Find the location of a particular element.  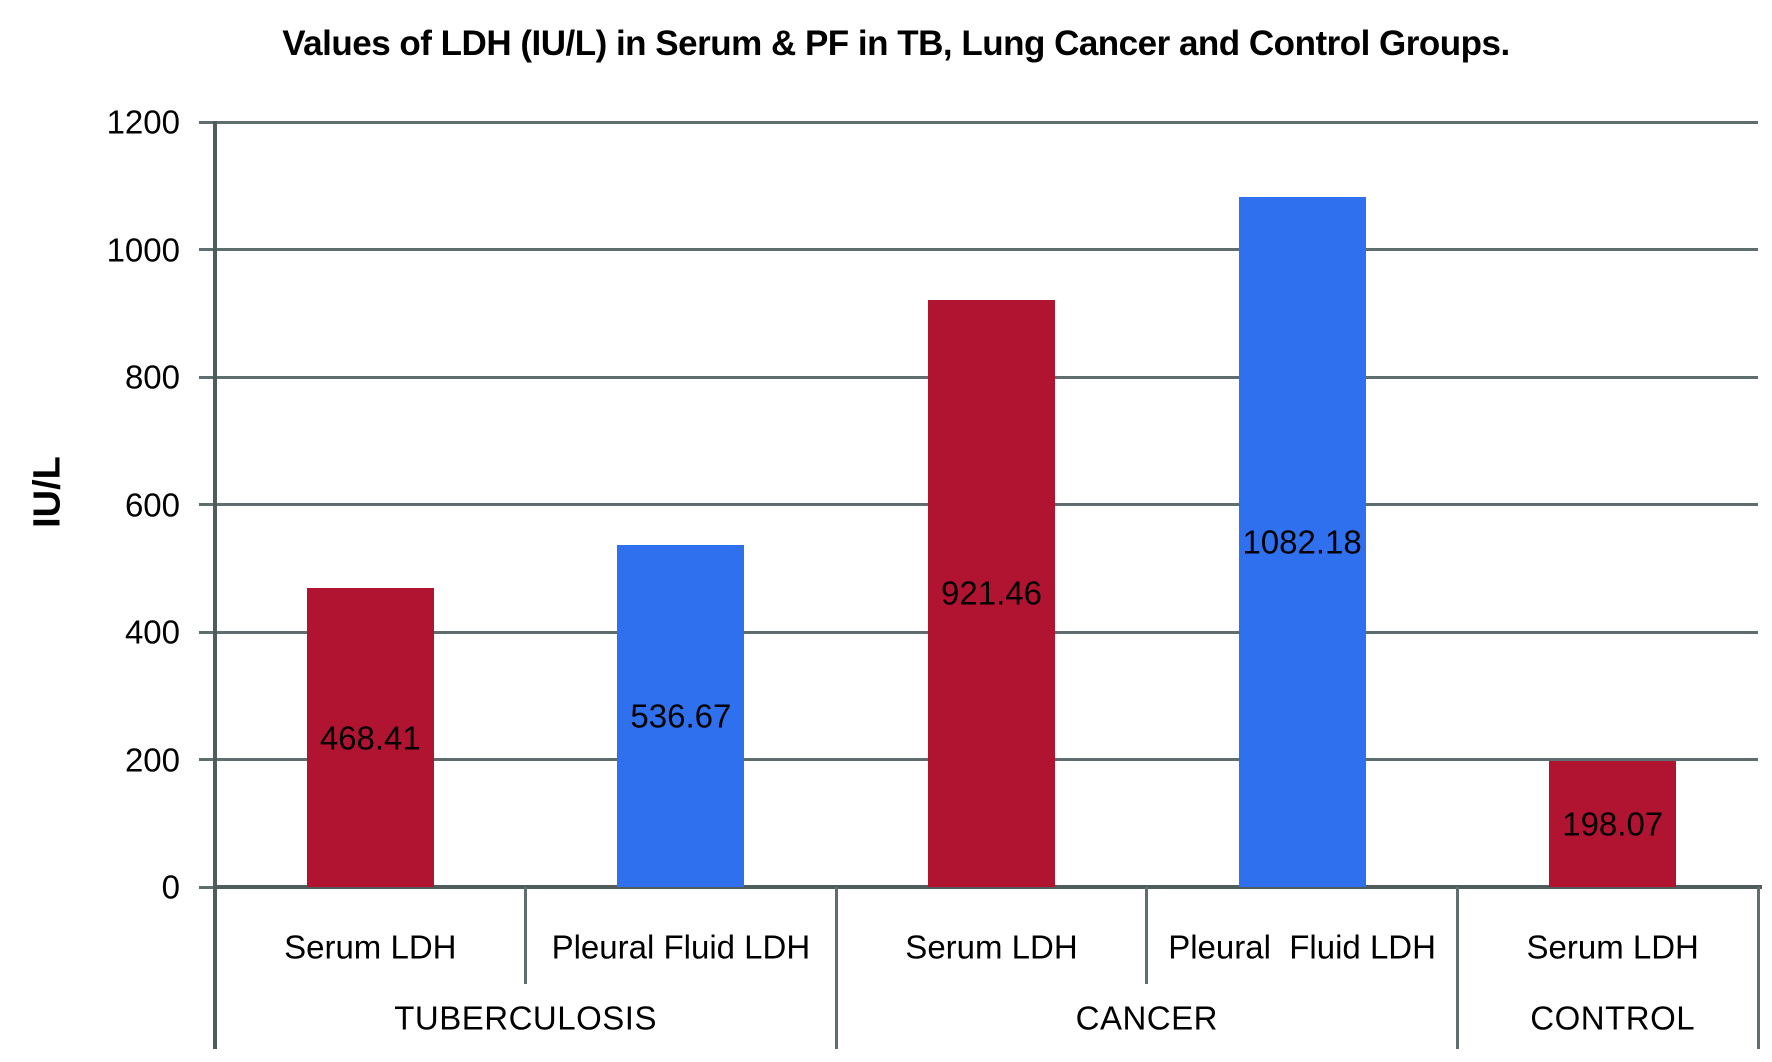

group-label: TUBERCULOSIS is located at coordinates (525, 1018).